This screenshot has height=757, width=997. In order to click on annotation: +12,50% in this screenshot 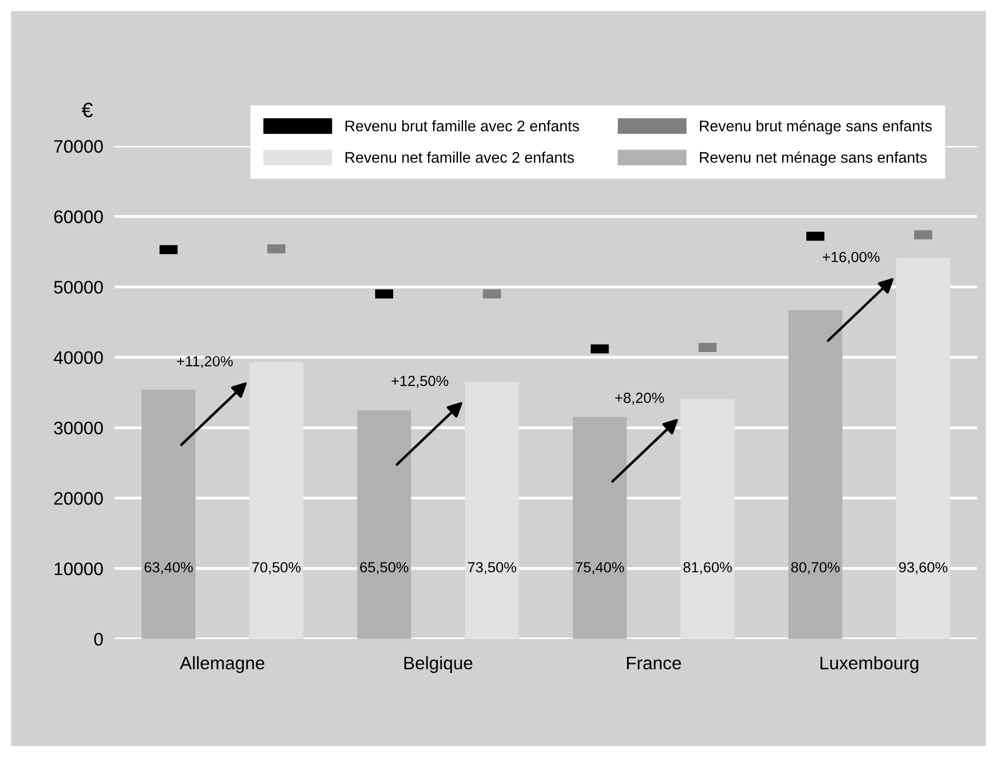, I will do `click(420, 382)`.